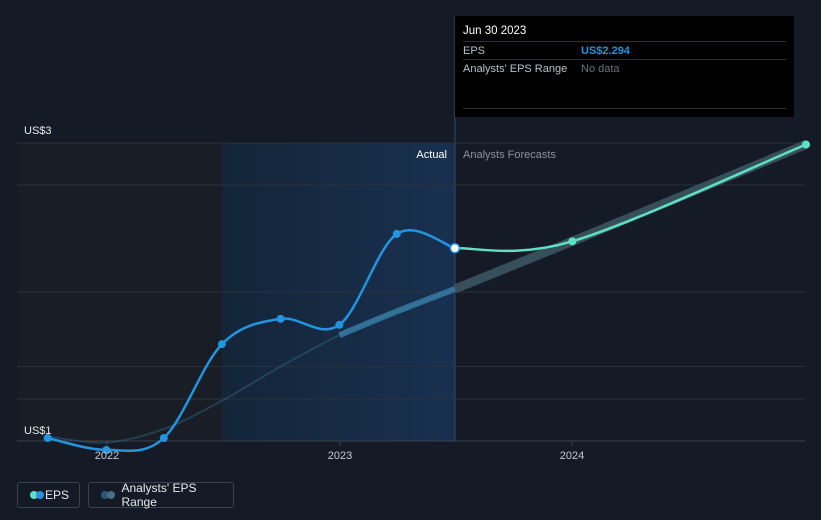 This screenshot has height=520, width=821. Describe the element at coordinates (474, 51) in the screenshot. I see `tooltip-eps-label: EPS` at that location.